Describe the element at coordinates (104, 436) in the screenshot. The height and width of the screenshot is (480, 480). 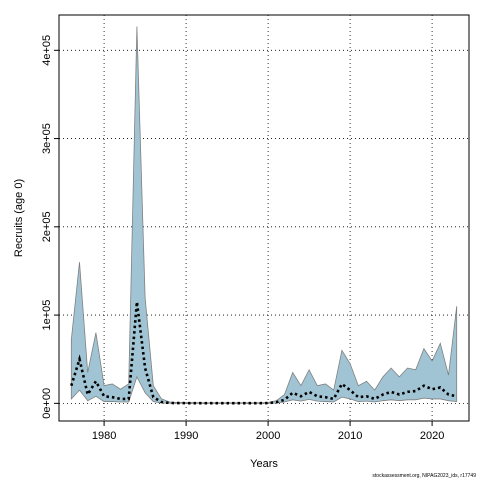
I see `x-tick-label: 1980` at that location.